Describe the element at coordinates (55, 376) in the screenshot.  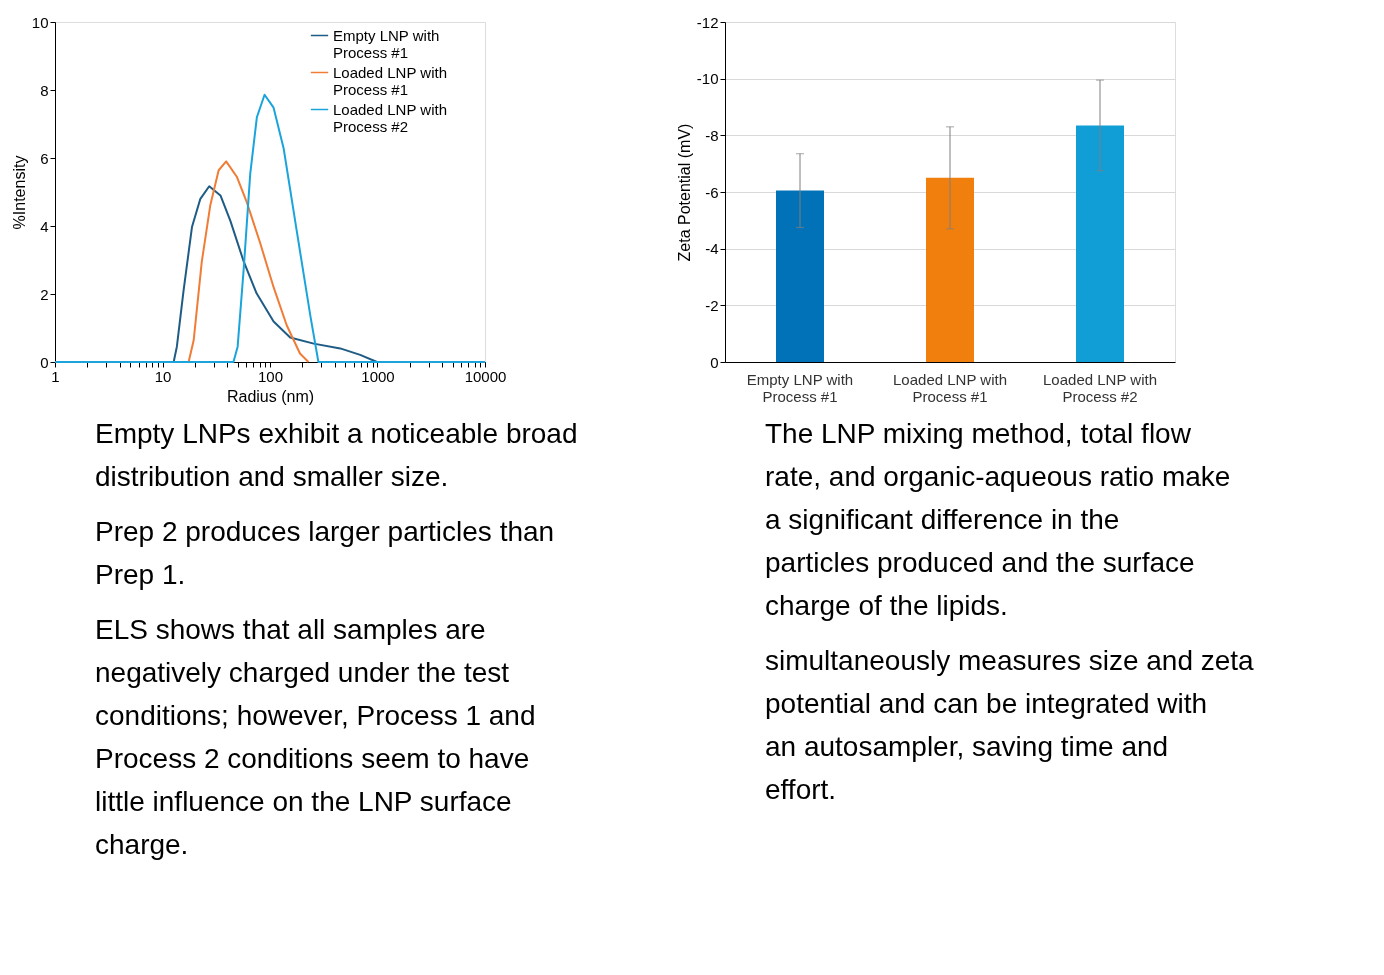
I see `x-tick-label: 1` at that location.